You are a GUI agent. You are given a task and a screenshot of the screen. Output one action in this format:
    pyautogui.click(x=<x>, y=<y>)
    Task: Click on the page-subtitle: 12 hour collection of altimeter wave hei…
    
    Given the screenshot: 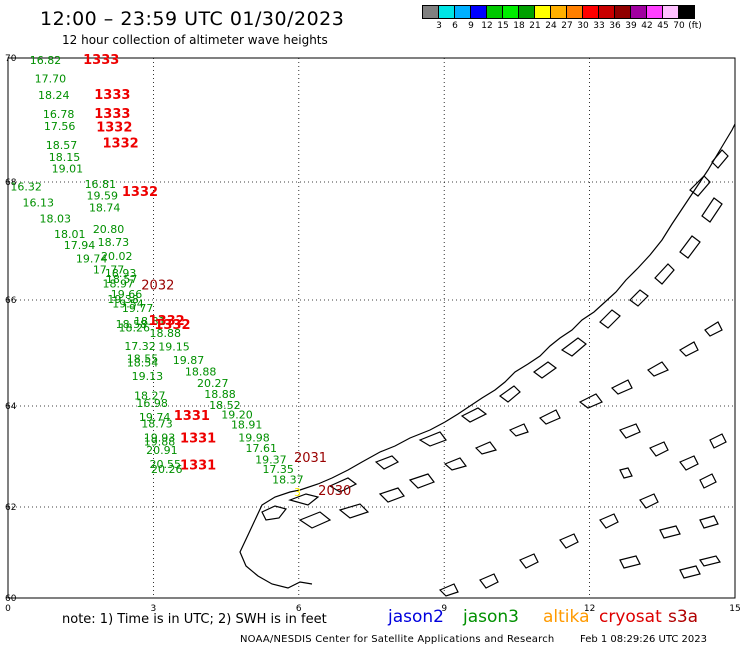 What is the action you would take?
    pyautogui.click(x=195, y=40)
    